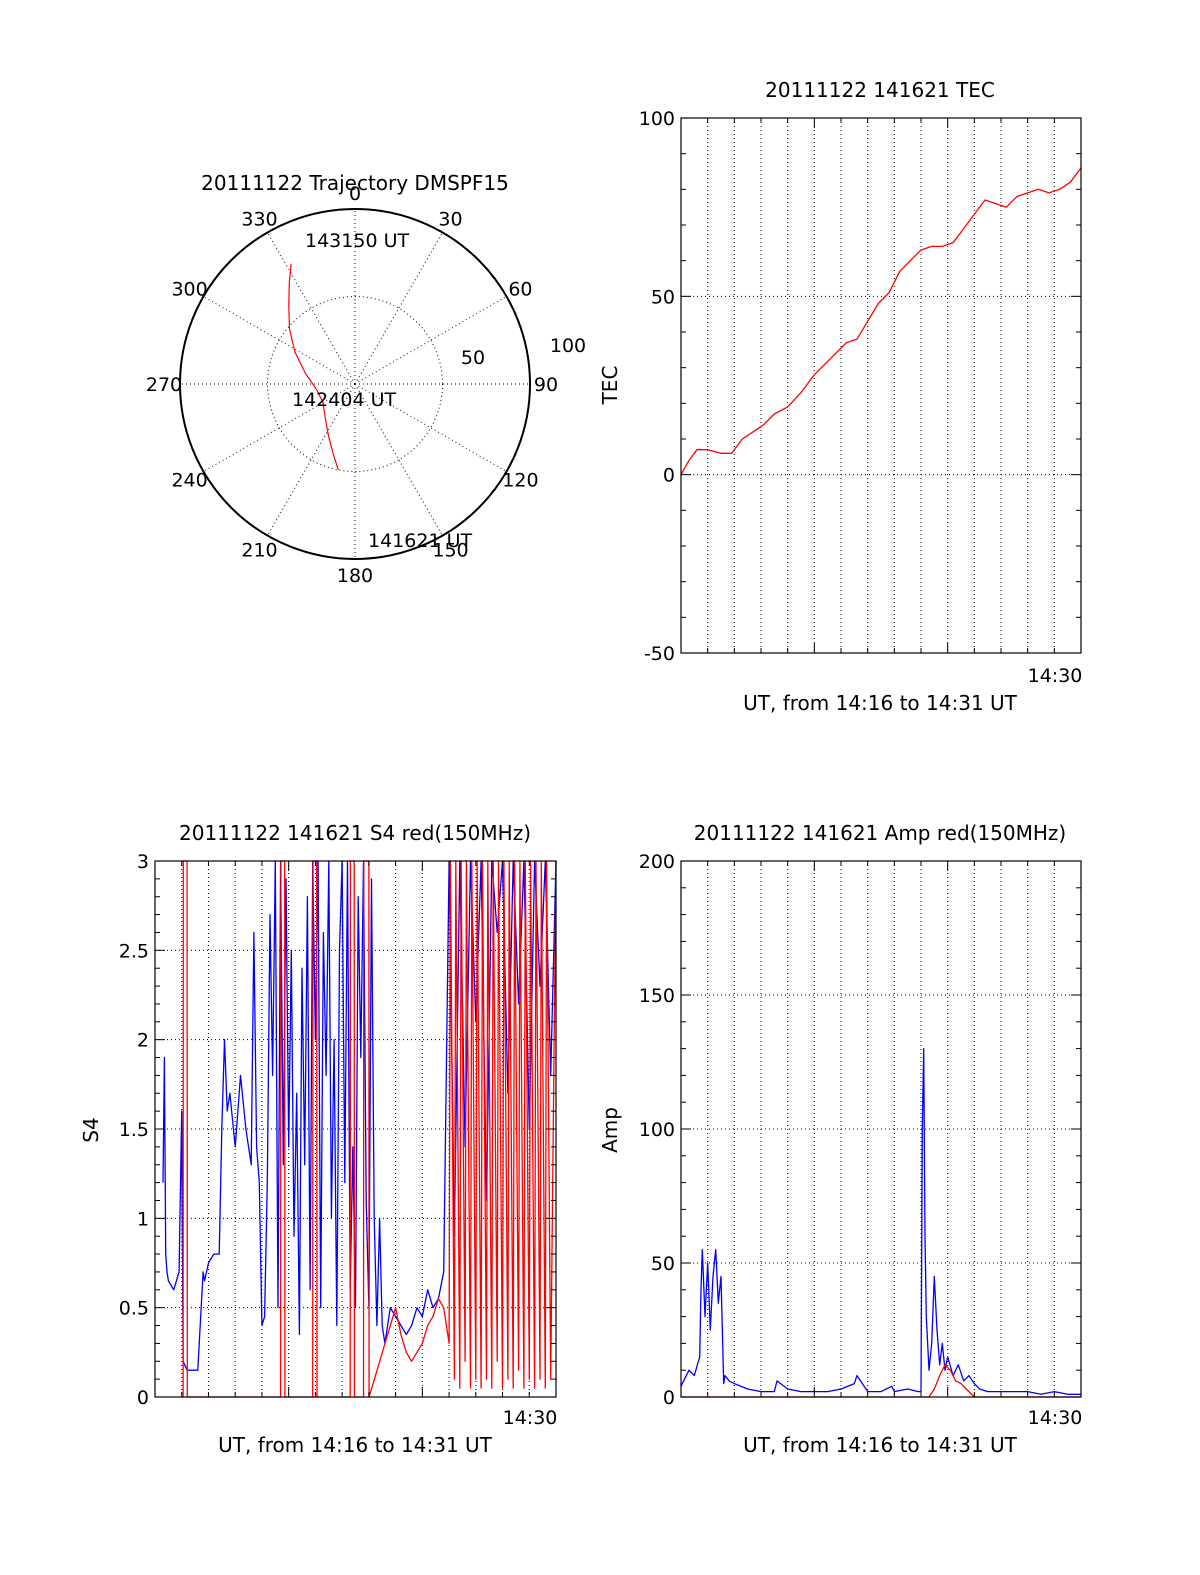 The image size is (1200, 1575). I want to click on polar-azimuth-label: 0, so click(355, 194).